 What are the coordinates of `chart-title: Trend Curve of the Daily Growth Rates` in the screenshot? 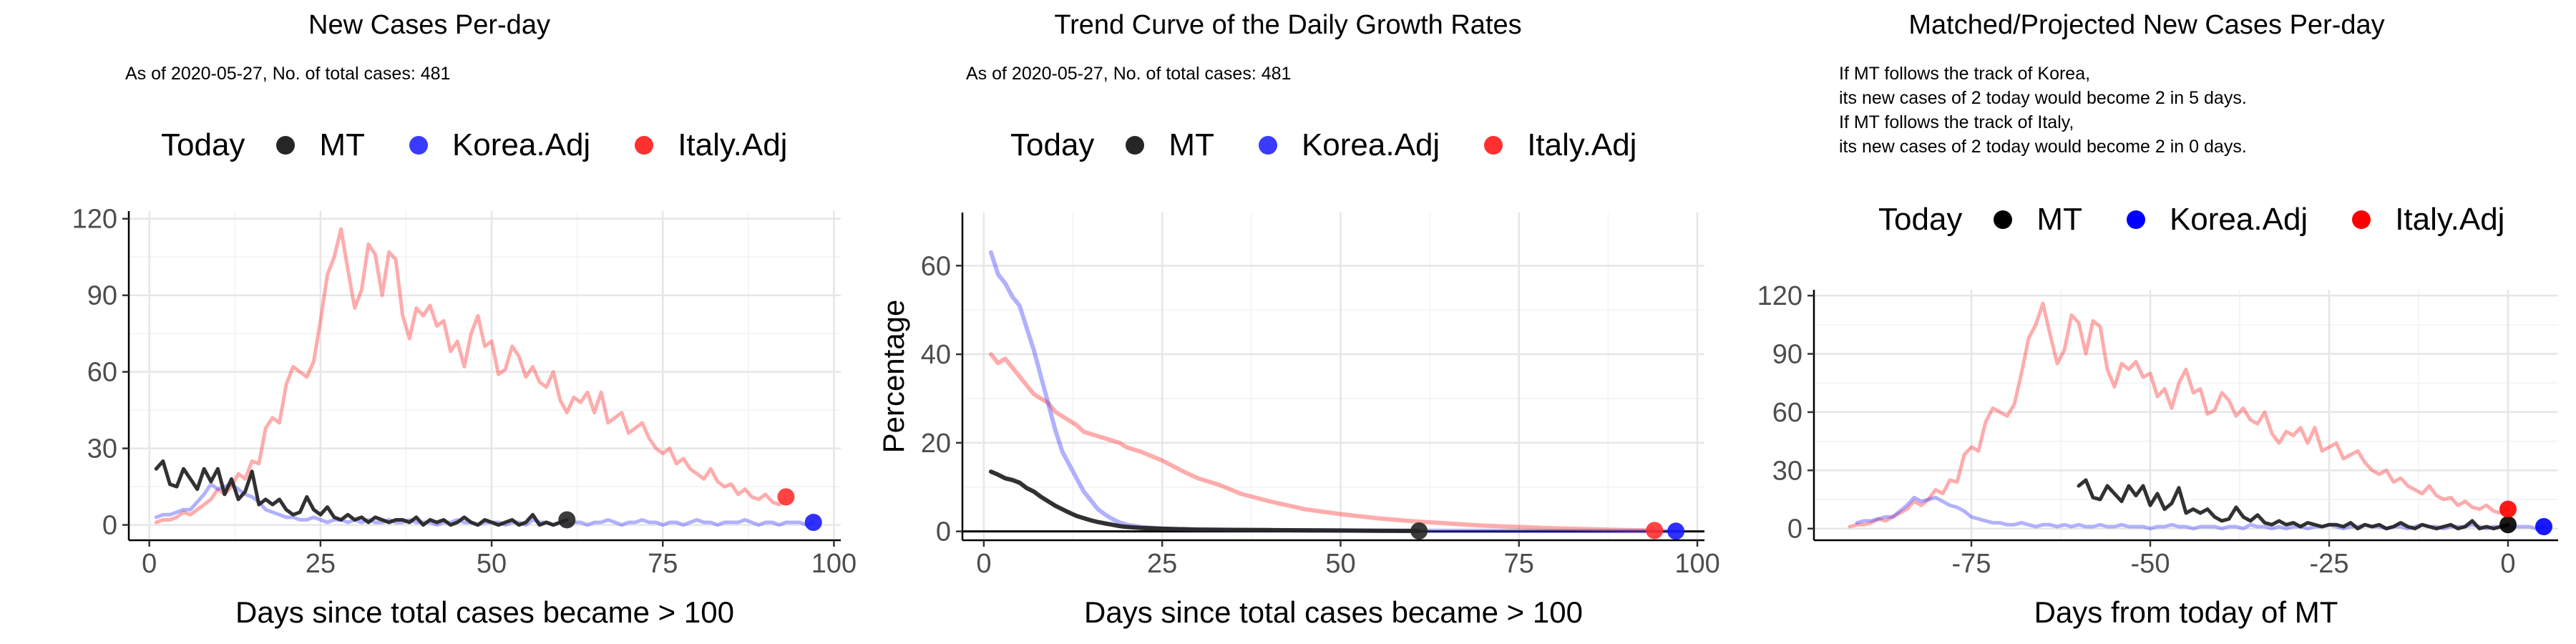 It's located at (1288, 25).